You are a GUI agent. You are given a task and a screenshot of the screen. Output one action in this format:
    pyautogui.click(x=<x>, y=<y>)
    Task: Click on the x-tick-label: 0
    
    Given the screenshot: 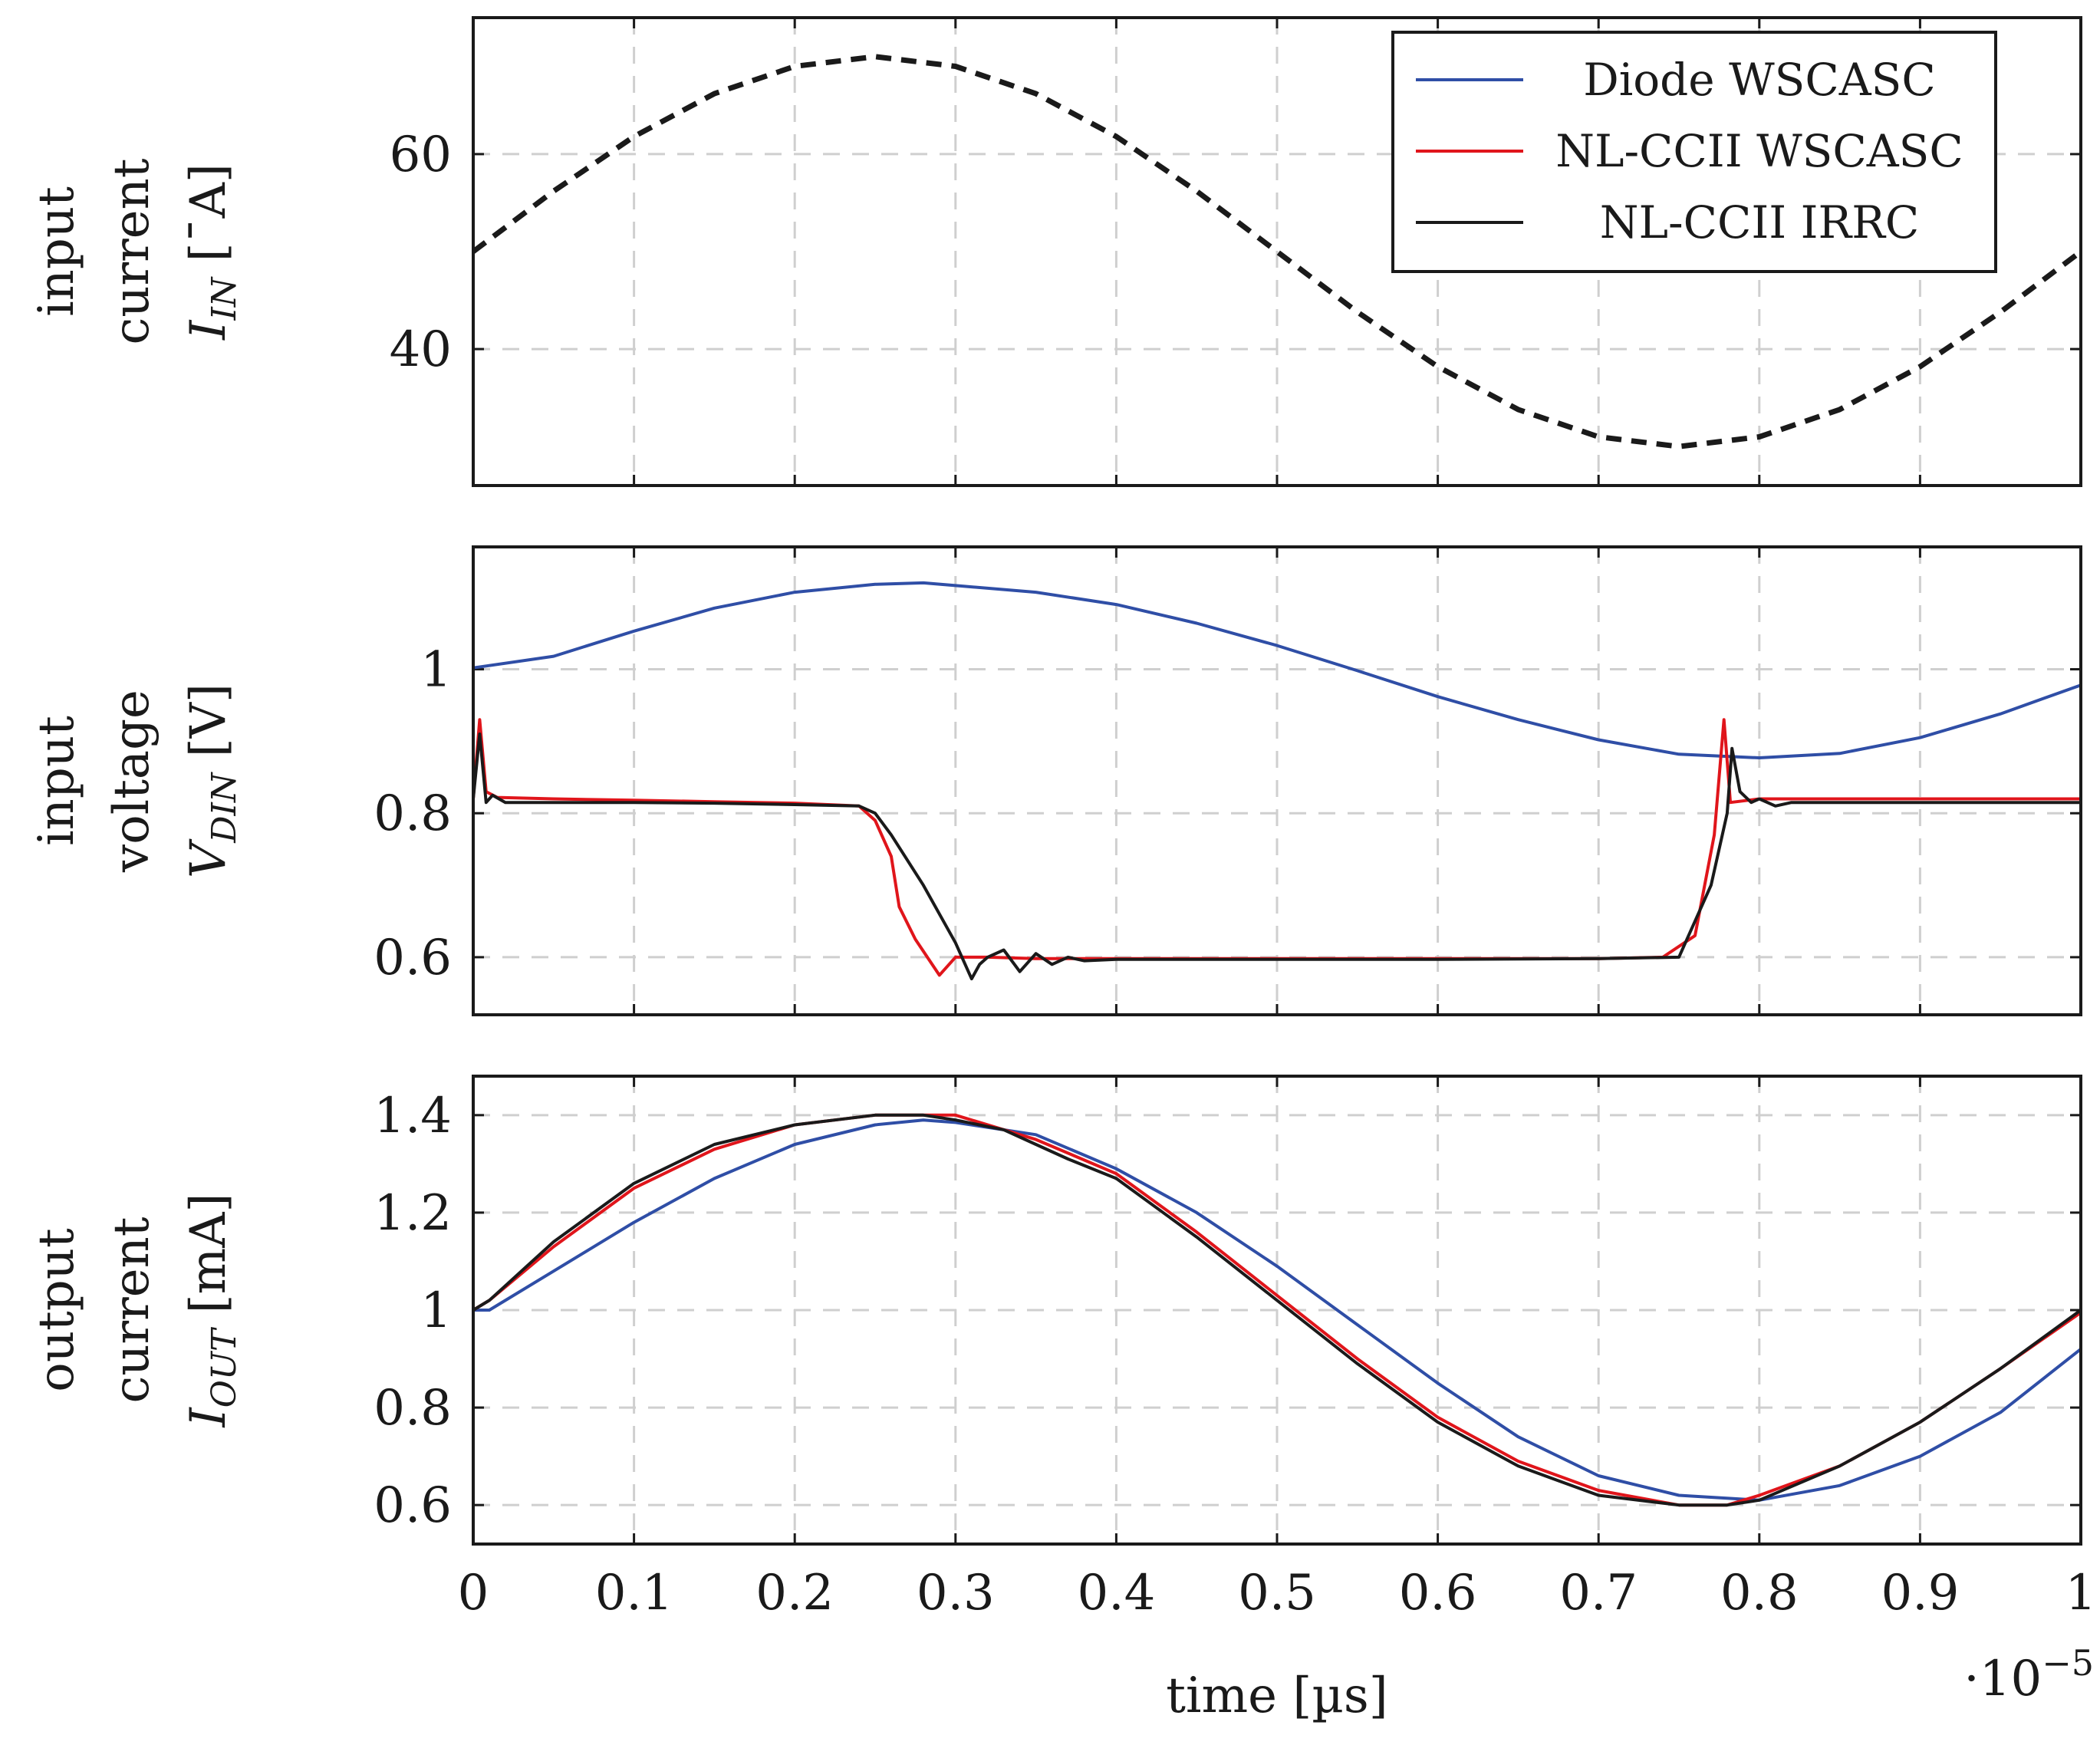 What is the action you would take?
    pyautogui.click(x=473, y=1594)
    